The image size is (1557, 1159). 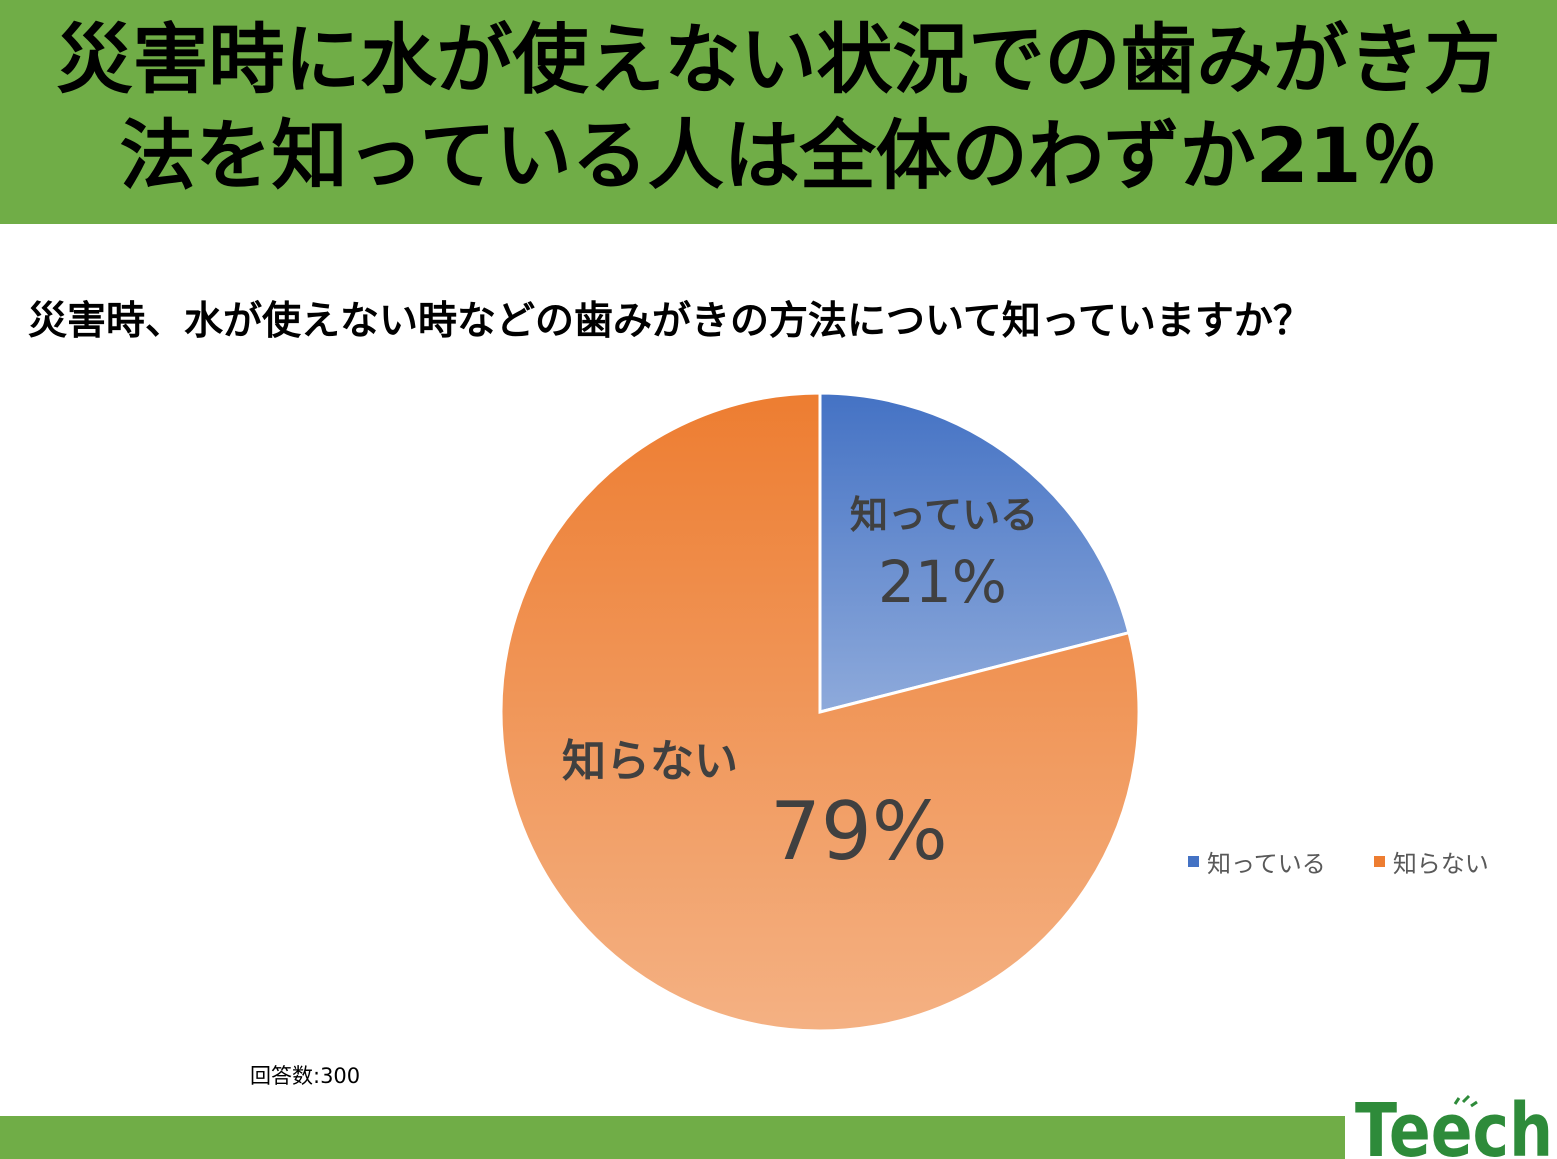 I want to click on slice-label-unknown: 知らない, so click(x=650, y=761).